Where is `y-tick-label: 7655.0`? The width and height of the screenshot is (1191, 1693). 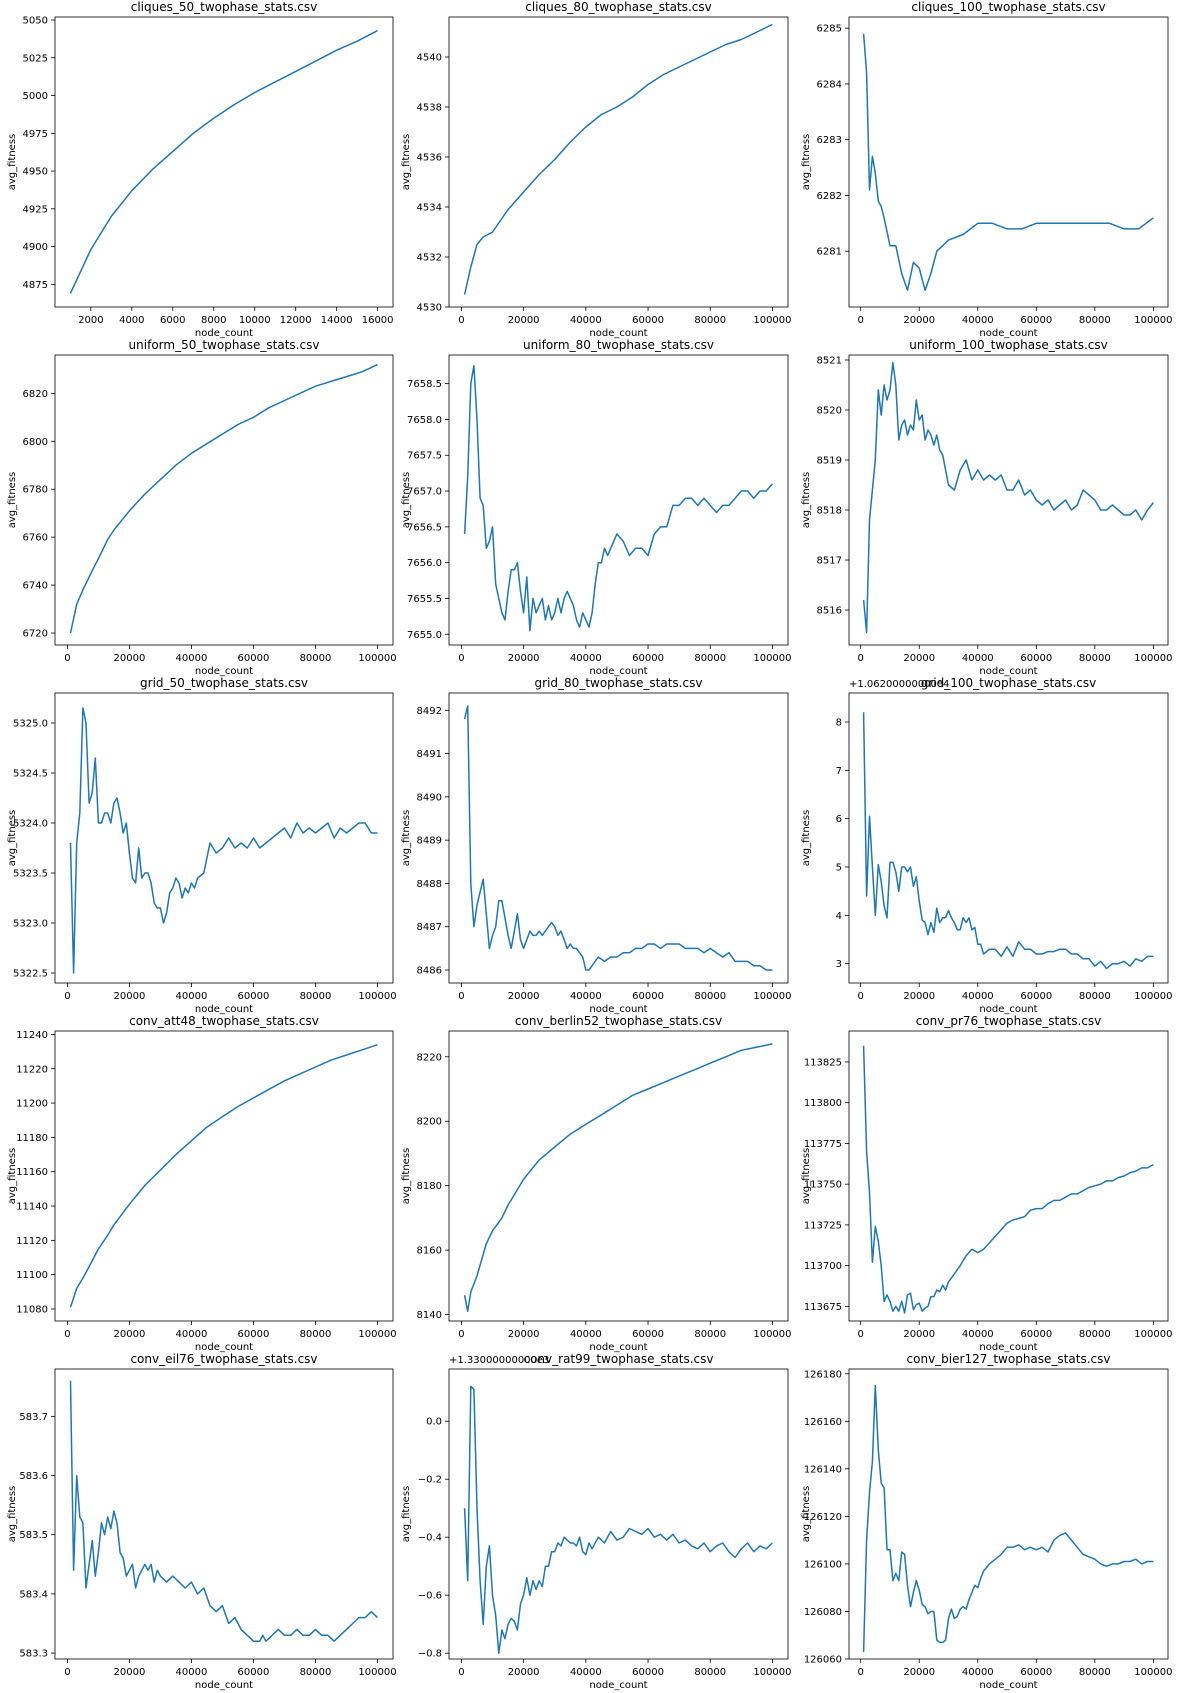
y-tick-label: 7655.0 is located at coordinates (424, 635).